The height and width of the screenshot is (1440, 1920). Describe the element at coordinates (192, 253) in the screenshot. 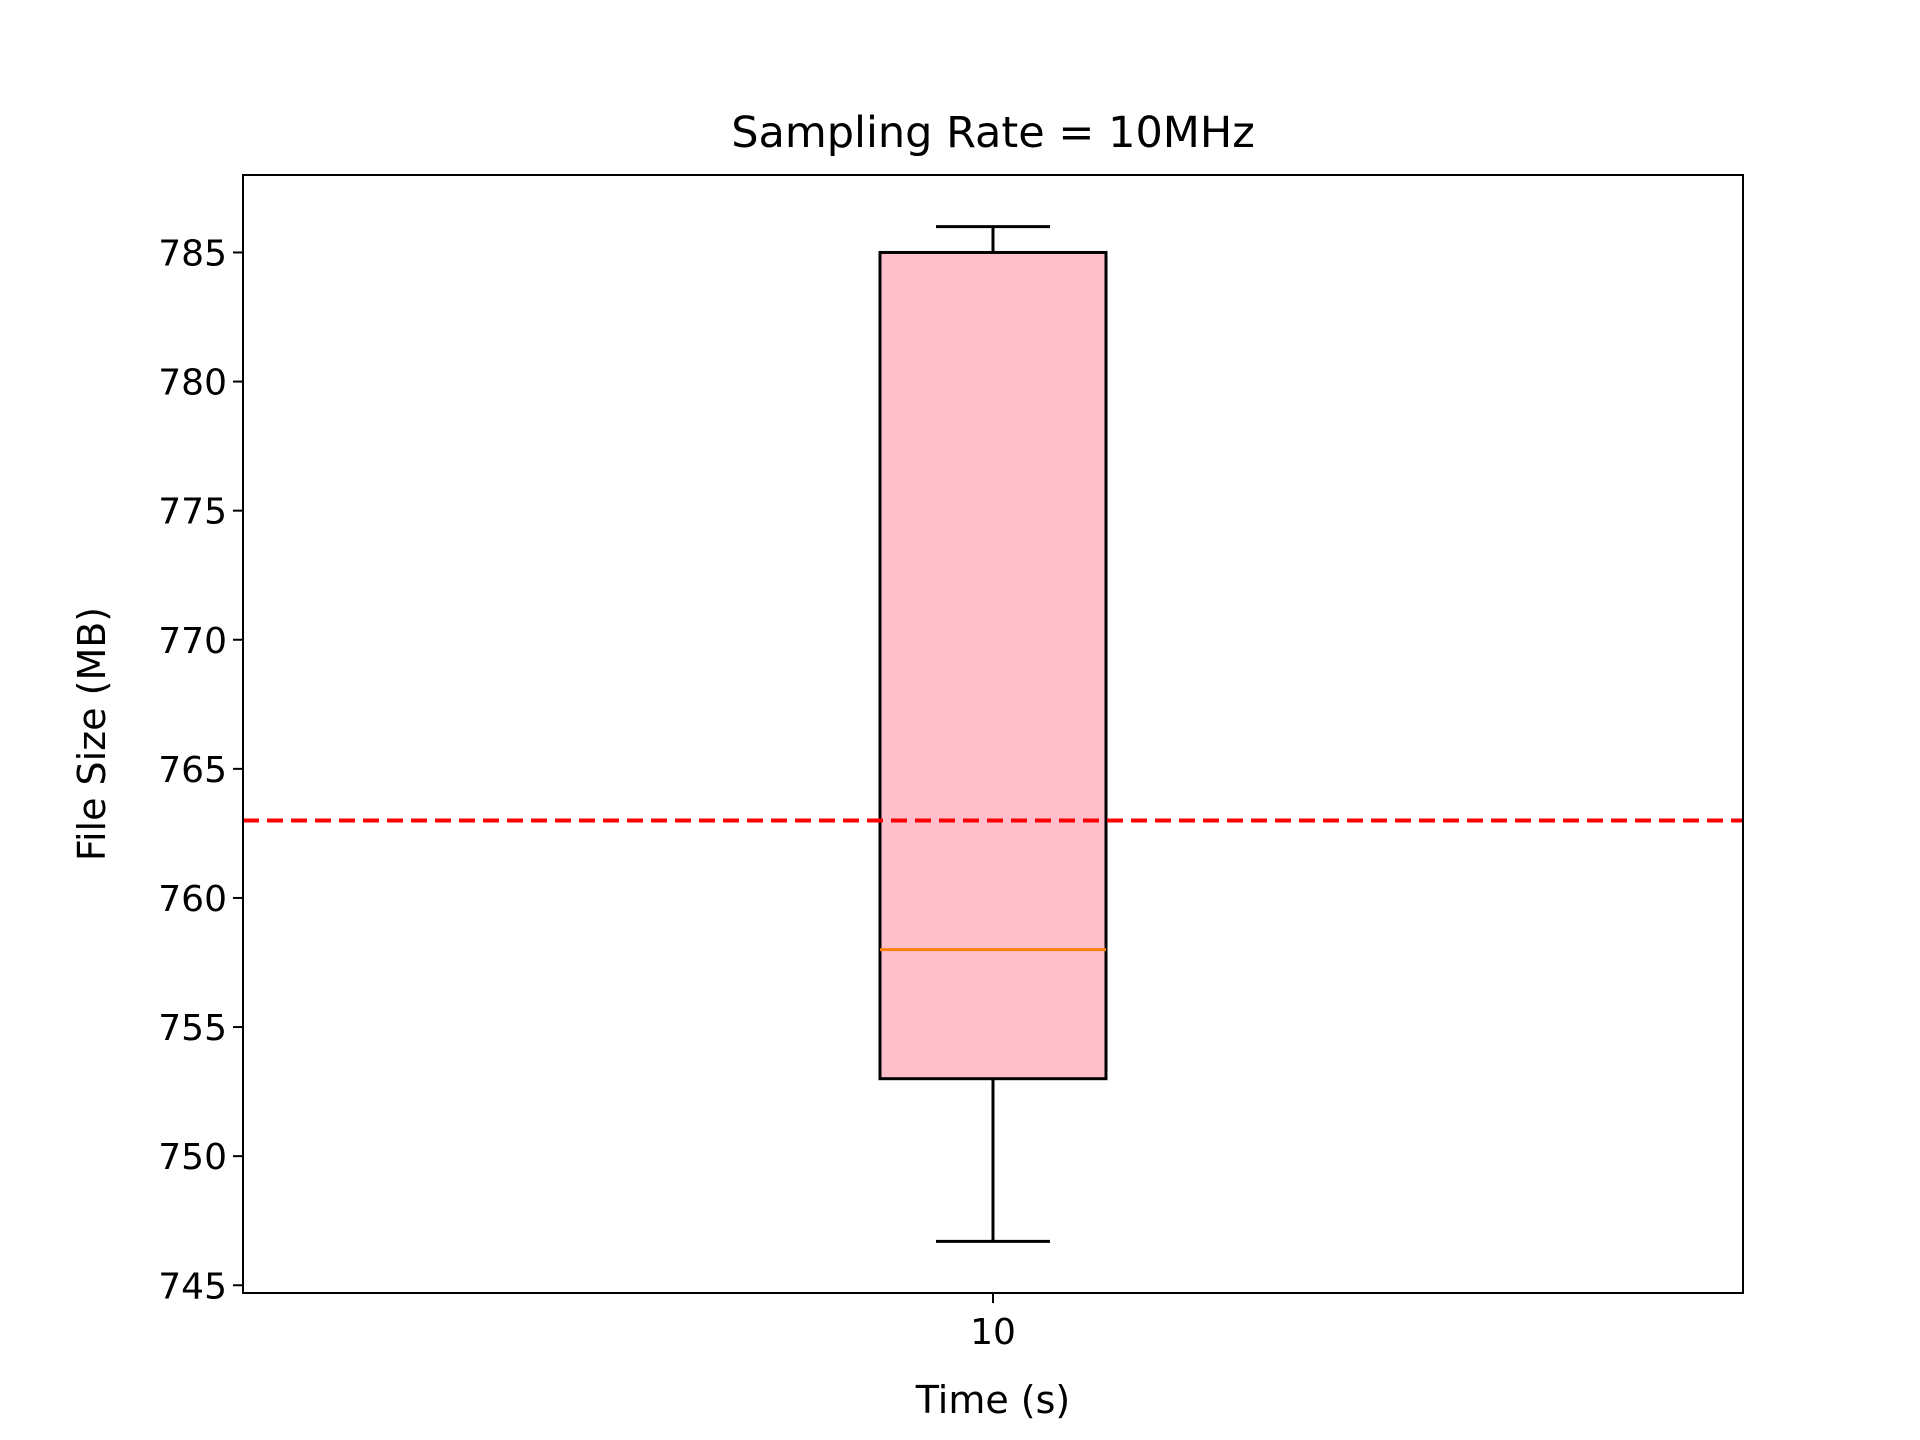

I see `y-tick-label: 785` at that location.